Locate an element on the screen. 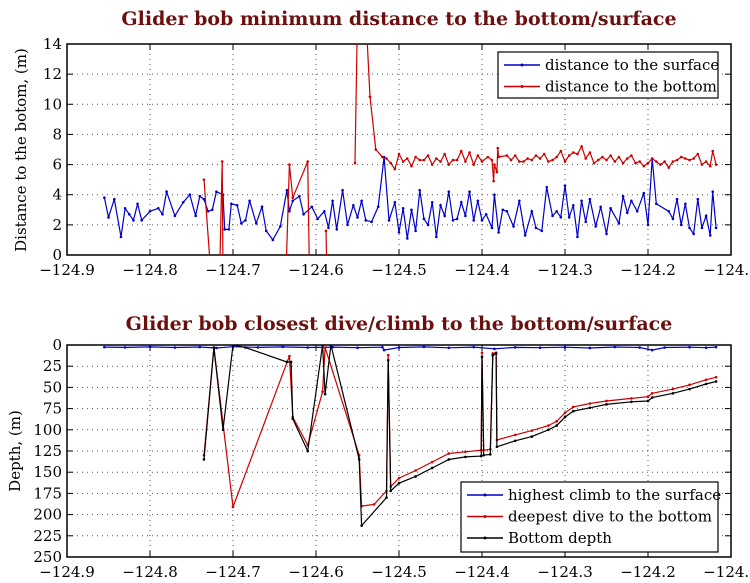 The image size is (750, 583). legend-marker is located at coordinates (485, 495).